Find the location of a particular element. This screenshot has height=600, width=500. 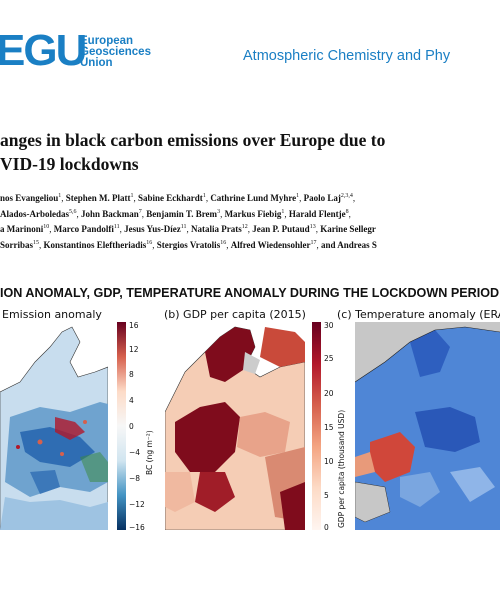

colorbar-b-tick: 25 is located at coordinates (329, 358).